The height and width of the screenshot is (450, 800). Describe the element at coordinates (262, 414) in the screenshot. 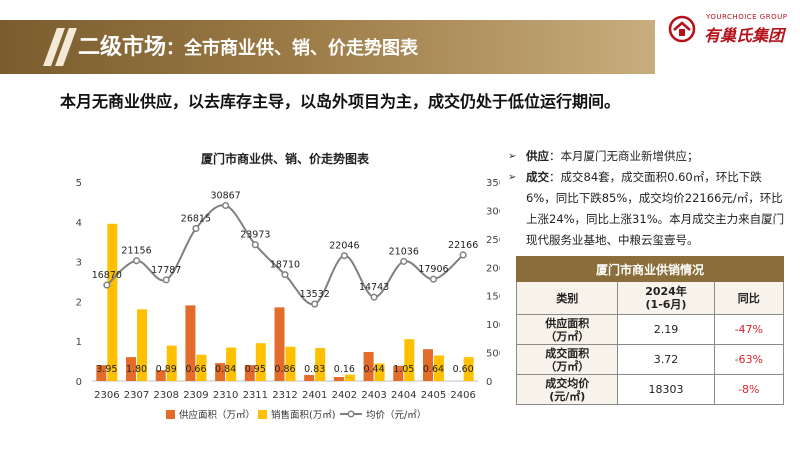

I see `legend-swatch-sales` at that location.